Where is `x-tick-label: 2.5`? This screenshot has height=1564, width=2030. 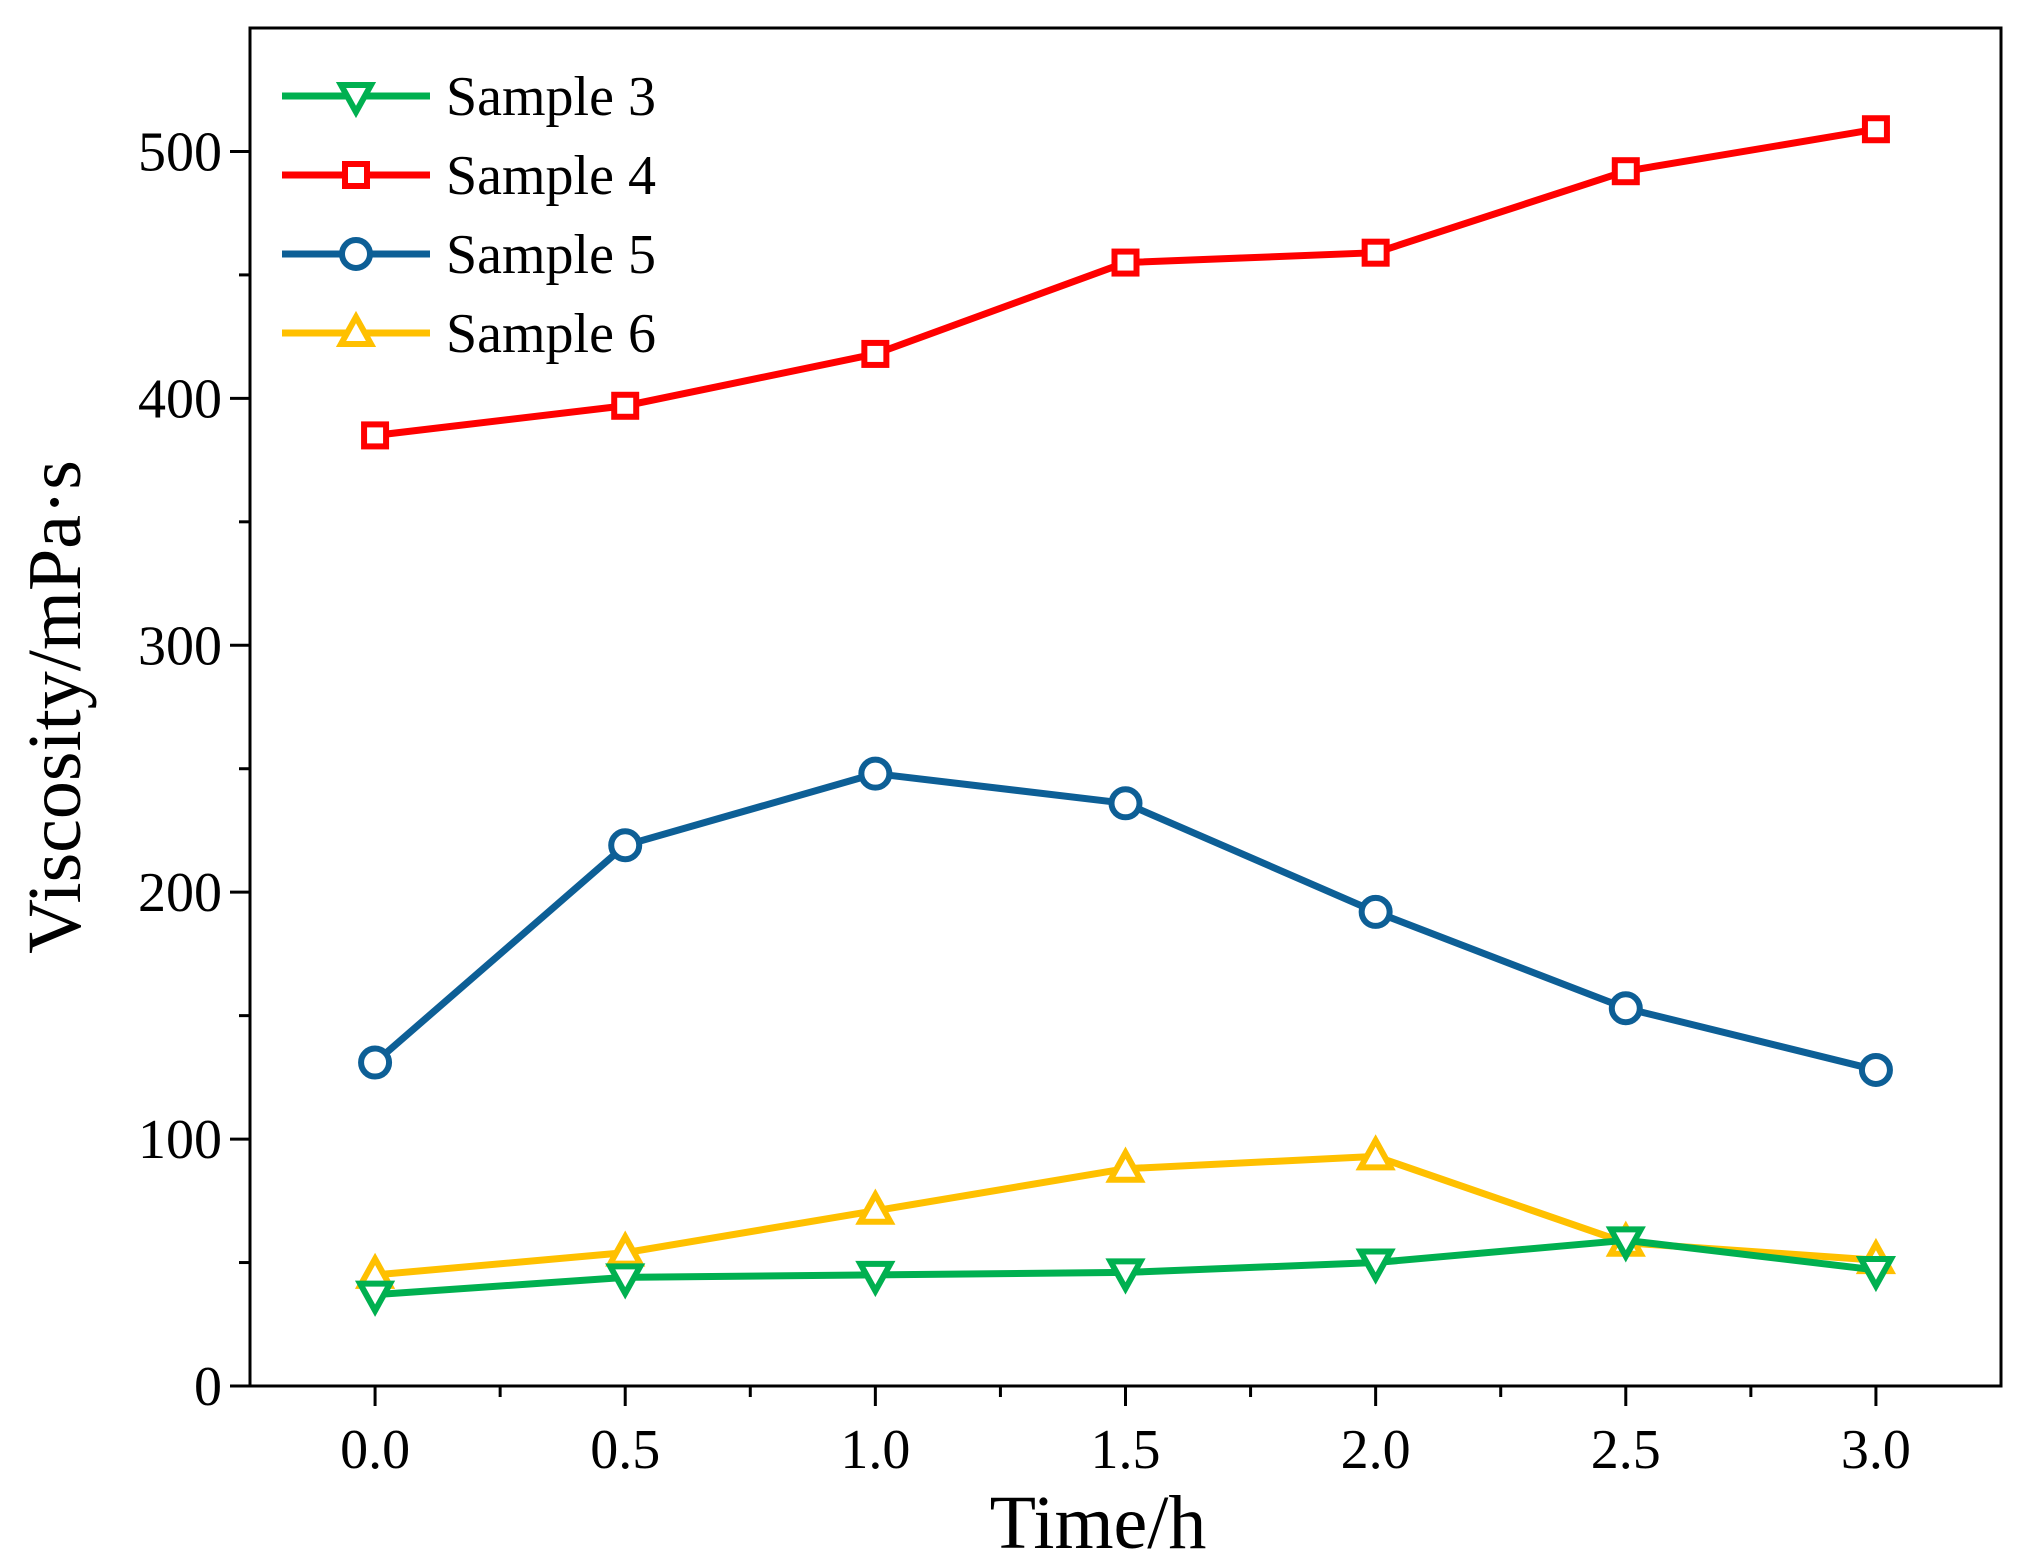 x-tick-label: 2.5 is located at coordinates (1626, 1450).